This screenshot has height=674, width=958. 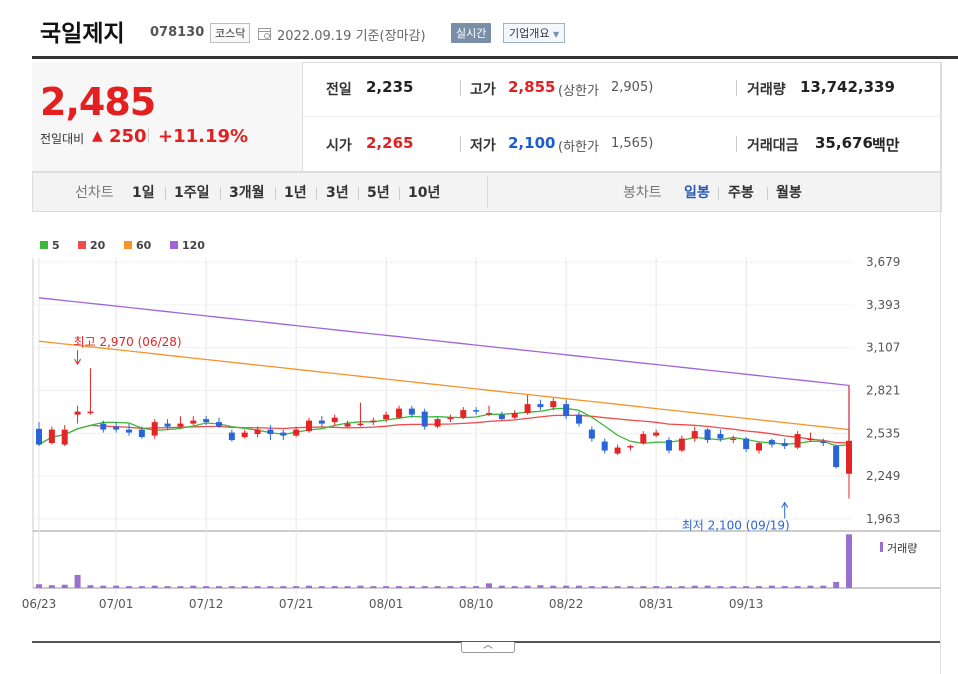 I want to click on period-1y-button: 1년, so click(x=295, y=193).